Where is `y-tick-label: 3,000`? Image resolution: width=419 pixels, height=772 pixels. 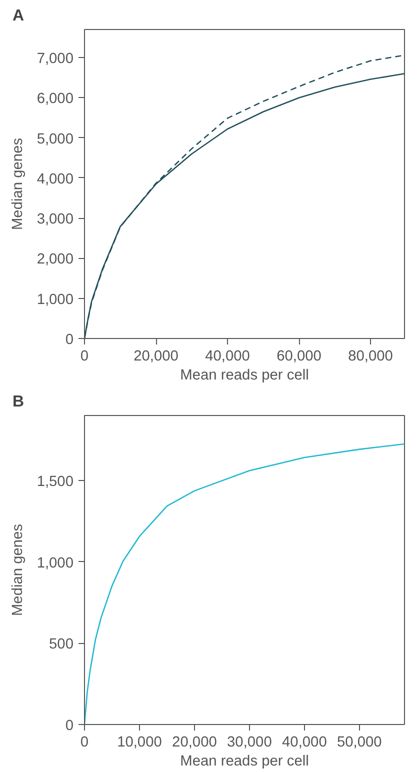 y-tick-label: 3,000 is located at coordinates (55, 220).